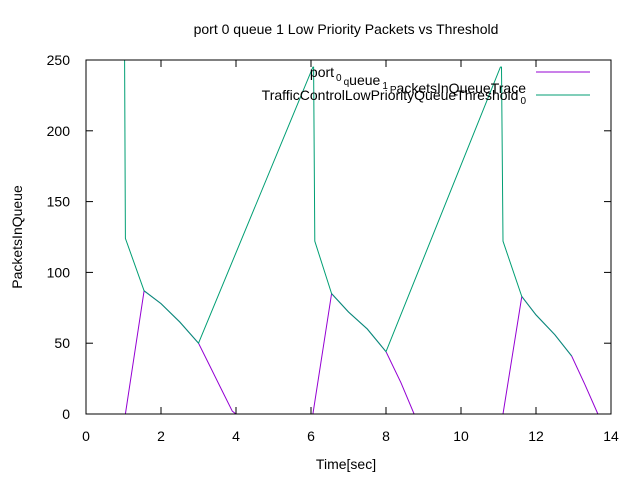 This screenshot has width=640, height=480. Describe the element at coordinates (611, 436) in the screenshot. I see `x-tick-label: 14` at that location.